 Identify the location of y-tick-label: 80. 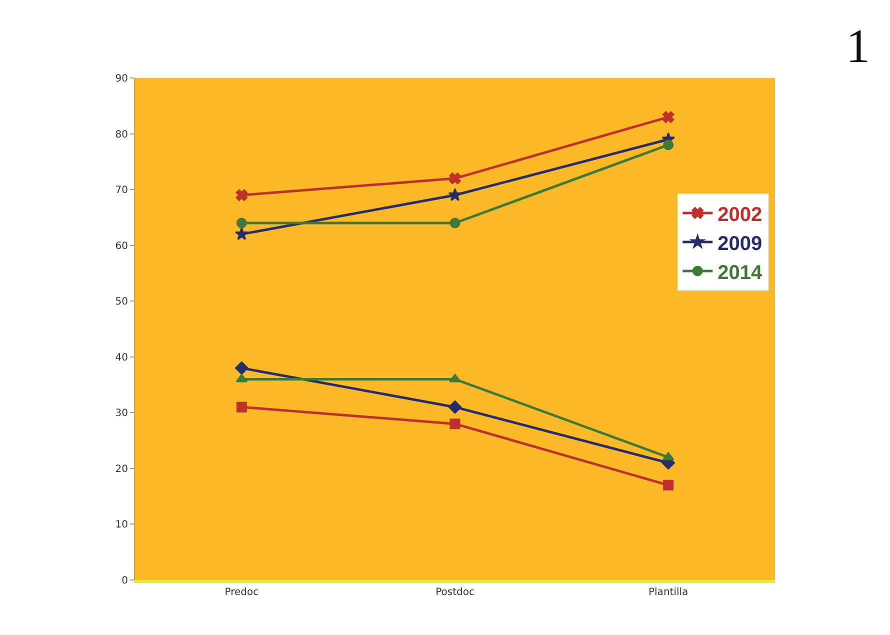
(121, 134).